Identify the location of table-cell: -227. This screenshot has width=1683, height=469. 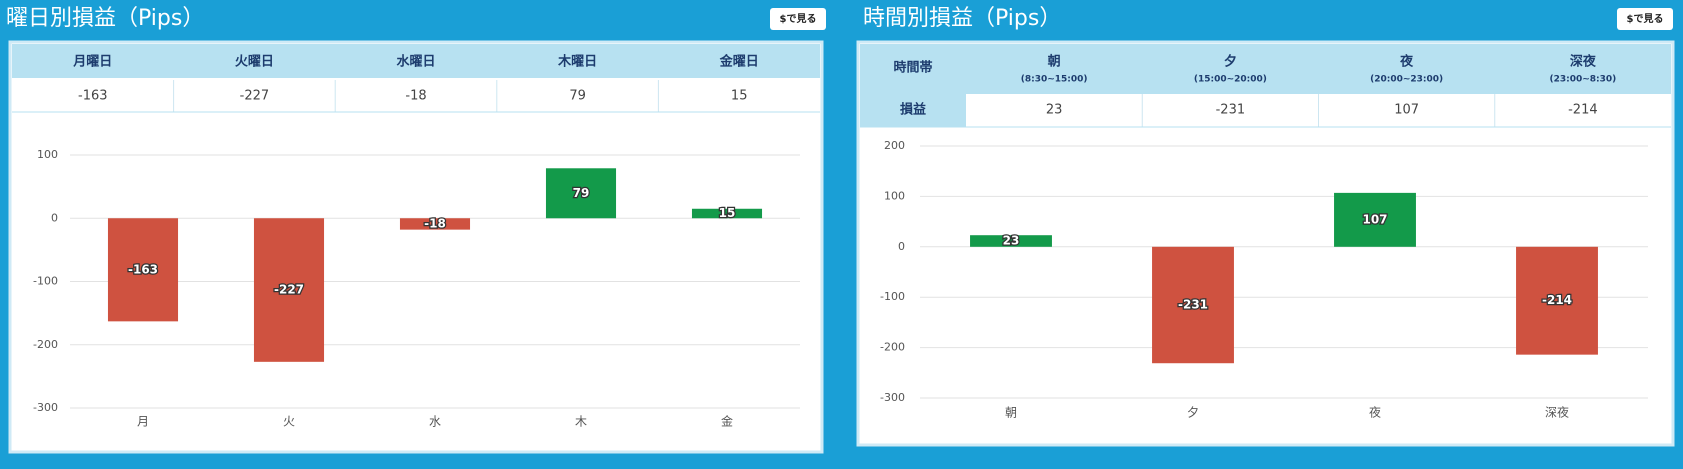
(255, 96).